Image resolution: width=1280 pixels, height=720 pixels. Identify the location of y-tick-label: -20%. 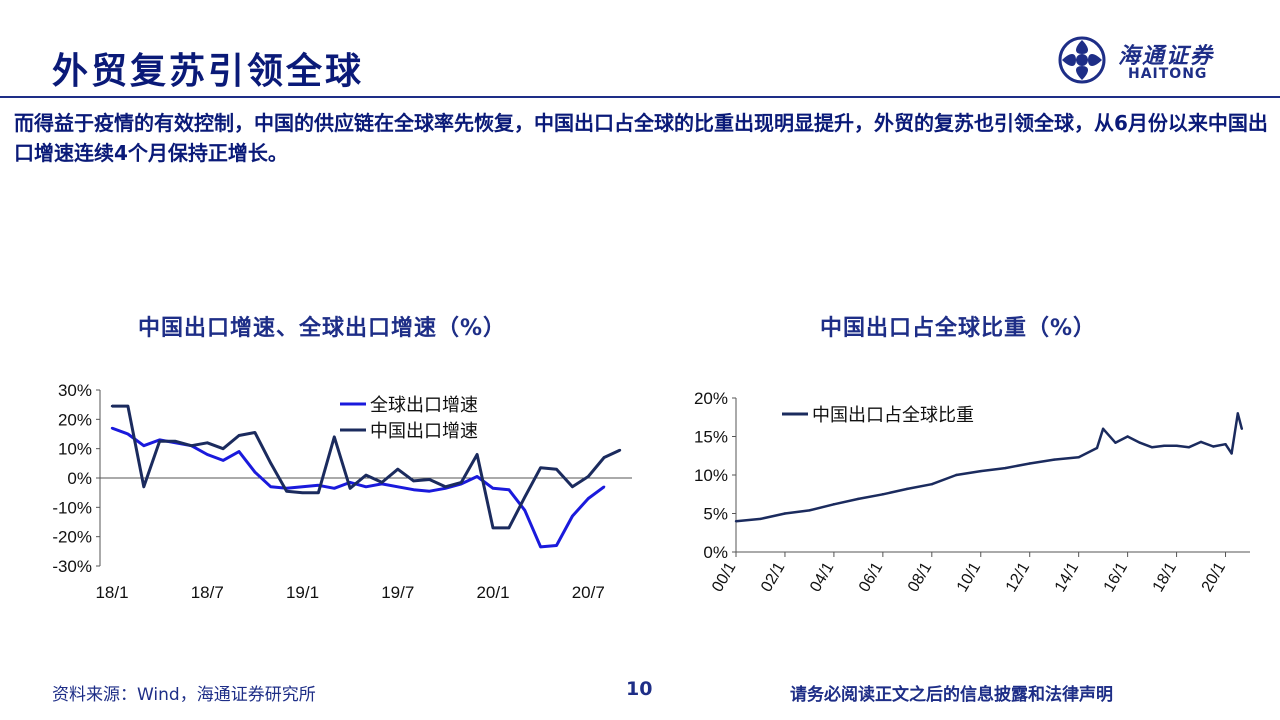
(72, 537).